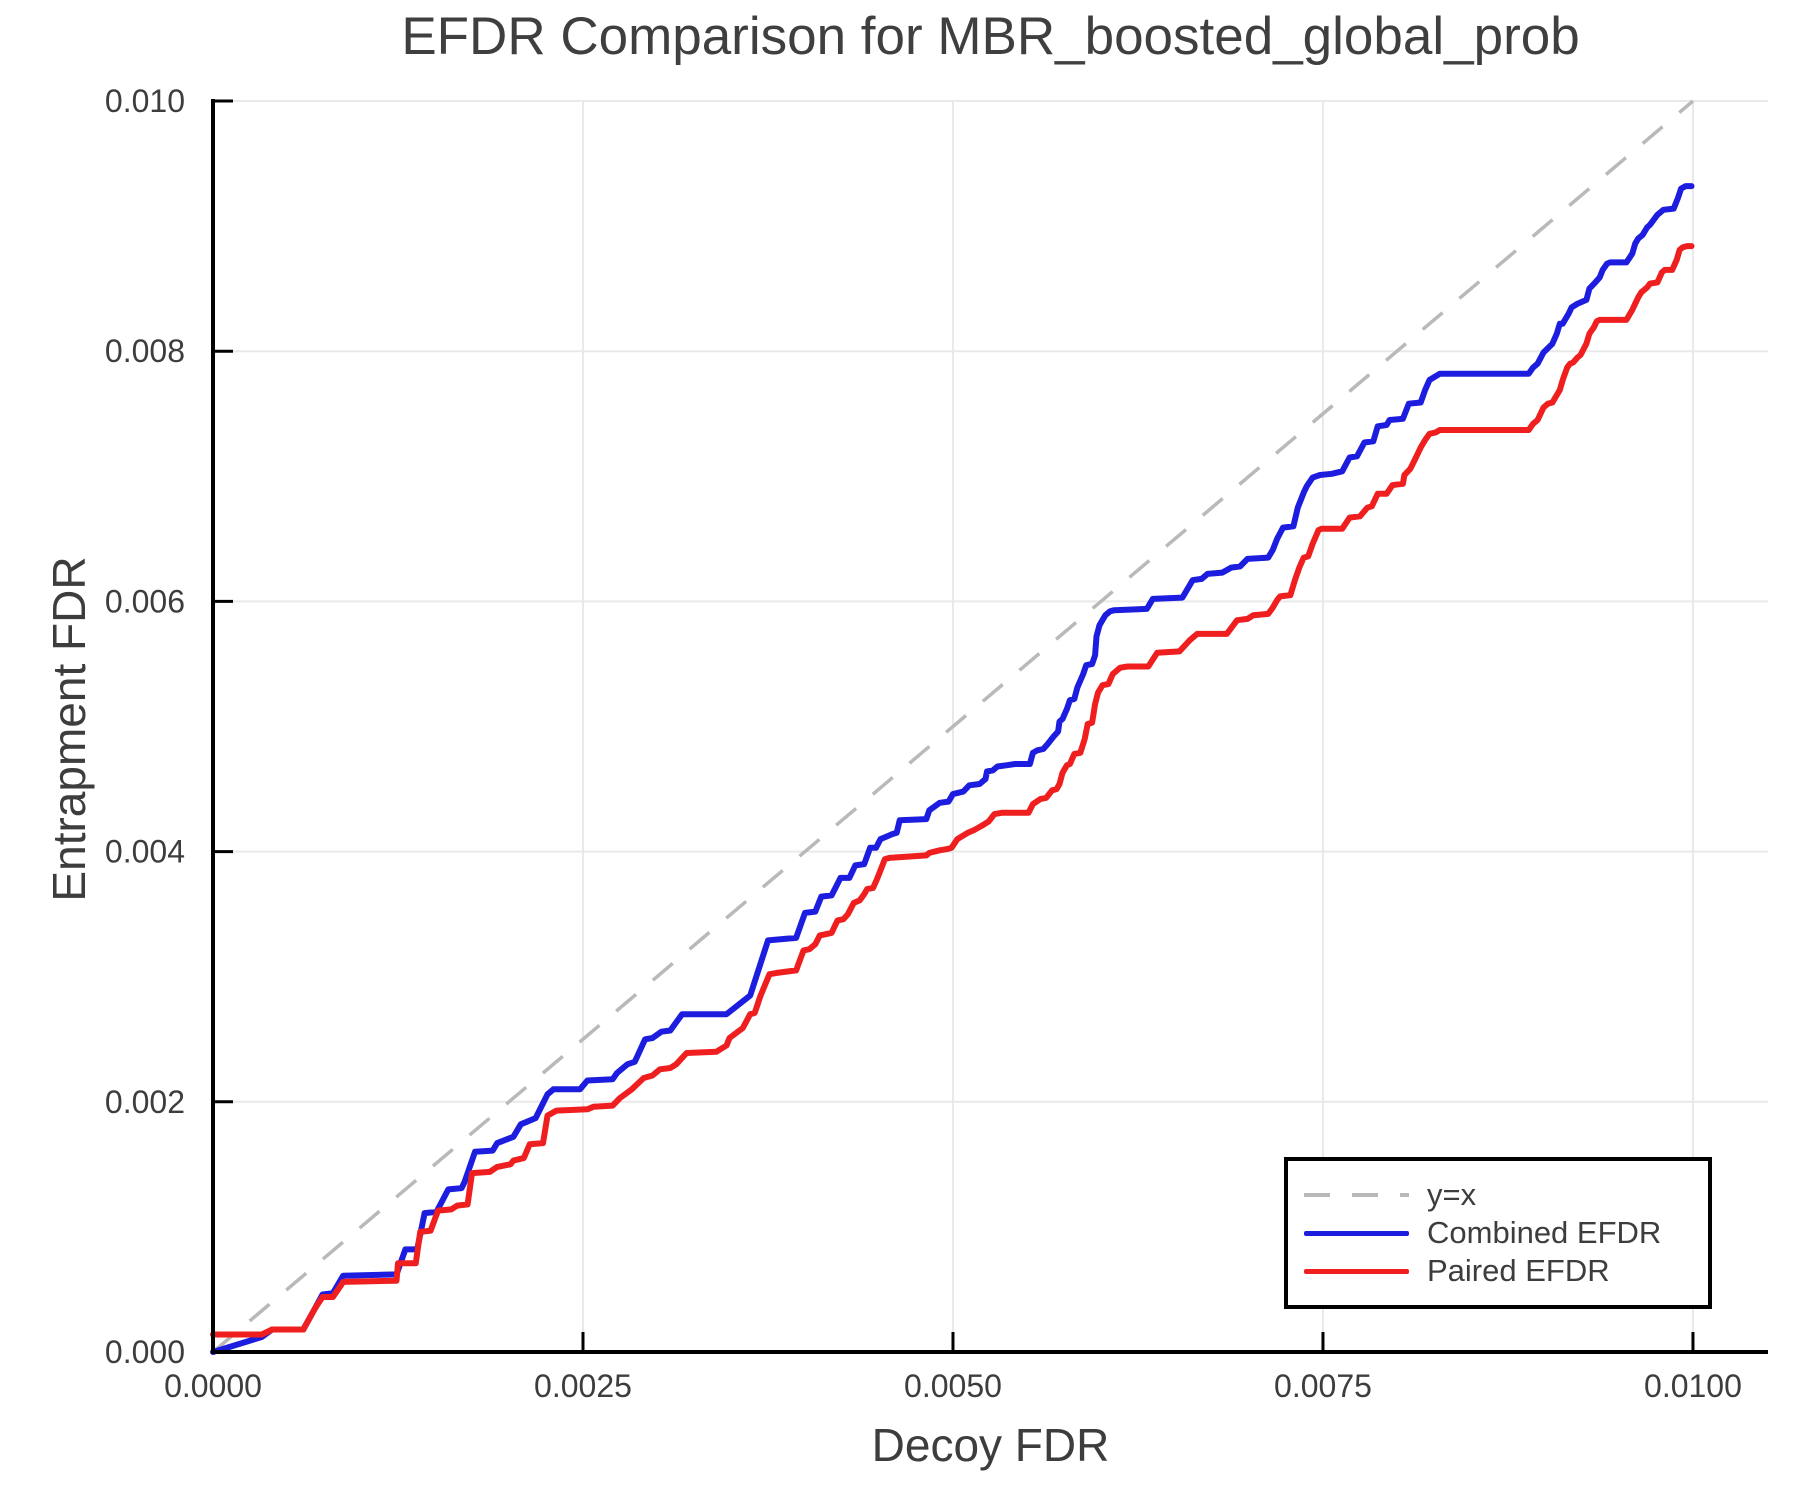 The image size is (1800, 1500). I want to click on legend-entry: Combined EFDR, so click(1506, 1232).